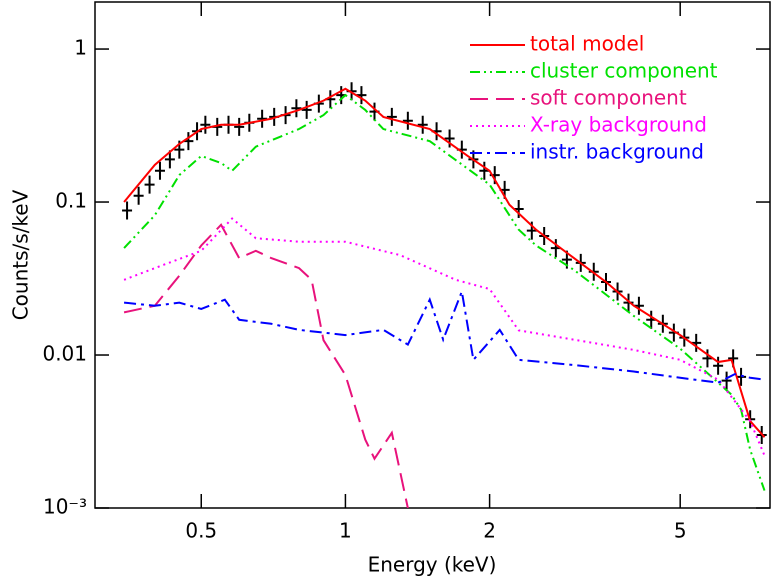 This screenshot has height=581, width=775. I want to click on y-tick-label: 0.01, so click(64, 354).